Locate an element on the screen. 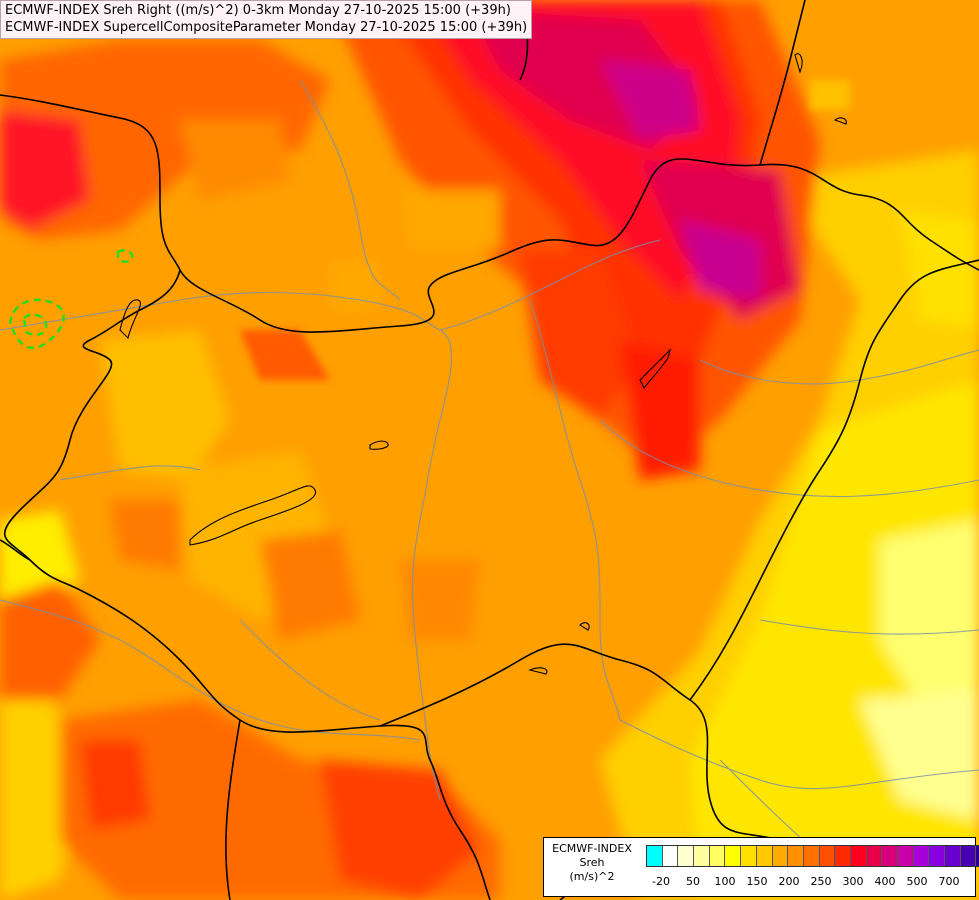 The image size is (979, 900). legend-tick-label: 150 is located at coordinates (757, 881).